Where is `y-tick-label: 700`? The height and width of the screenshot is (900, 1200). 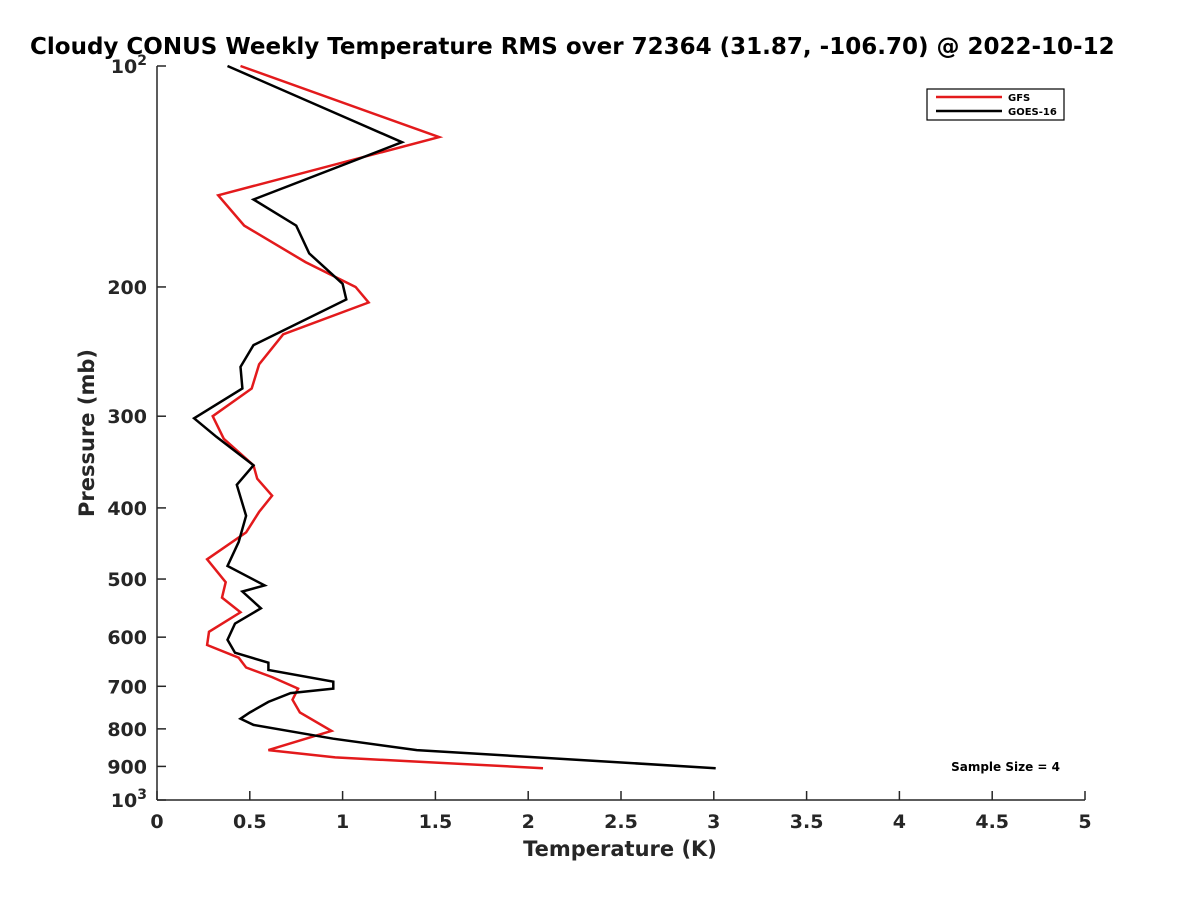 y-tick-label: 700 is located at coordinates (127, 687).